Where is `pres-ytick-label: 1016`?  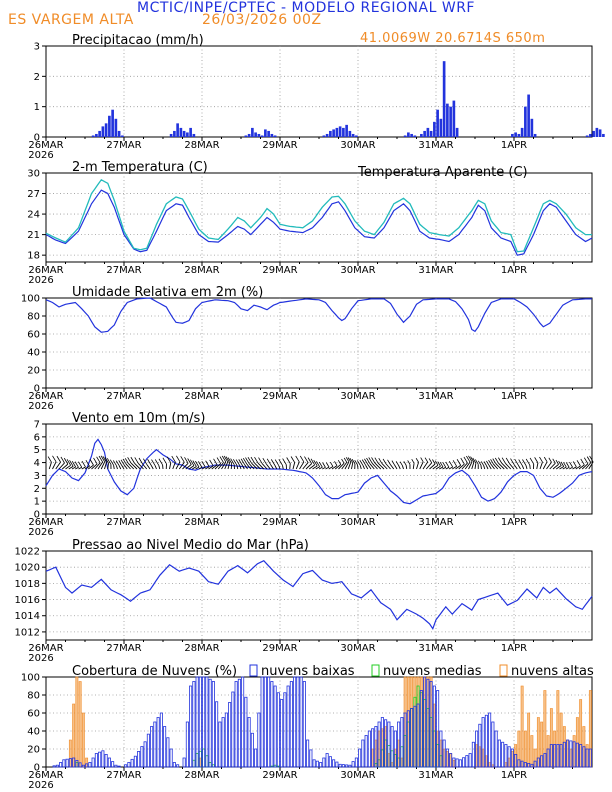 pres-ytick-label: 1016 is located at coordinates (27, 600).